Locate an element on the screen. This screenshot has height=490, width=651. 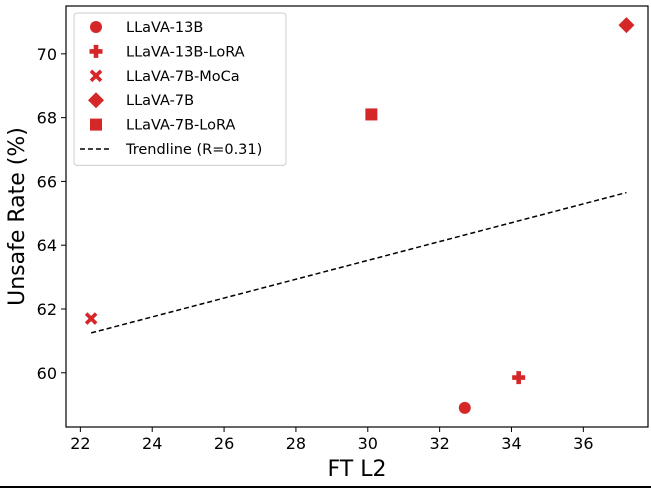
legend-label: LLaVA-7B is located at coordinates (160, 101).